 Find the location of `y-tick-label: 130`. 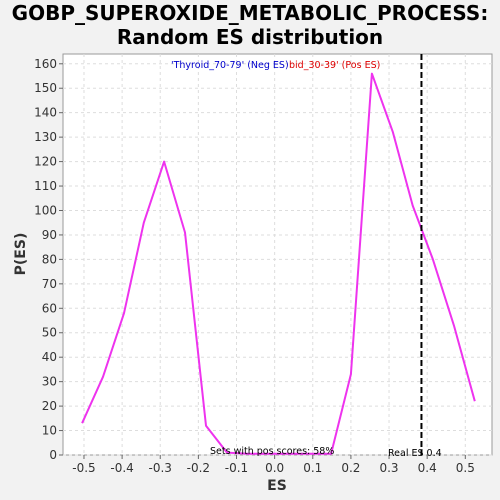

y-tick-label: 130 is located at coordinates (45, 137).